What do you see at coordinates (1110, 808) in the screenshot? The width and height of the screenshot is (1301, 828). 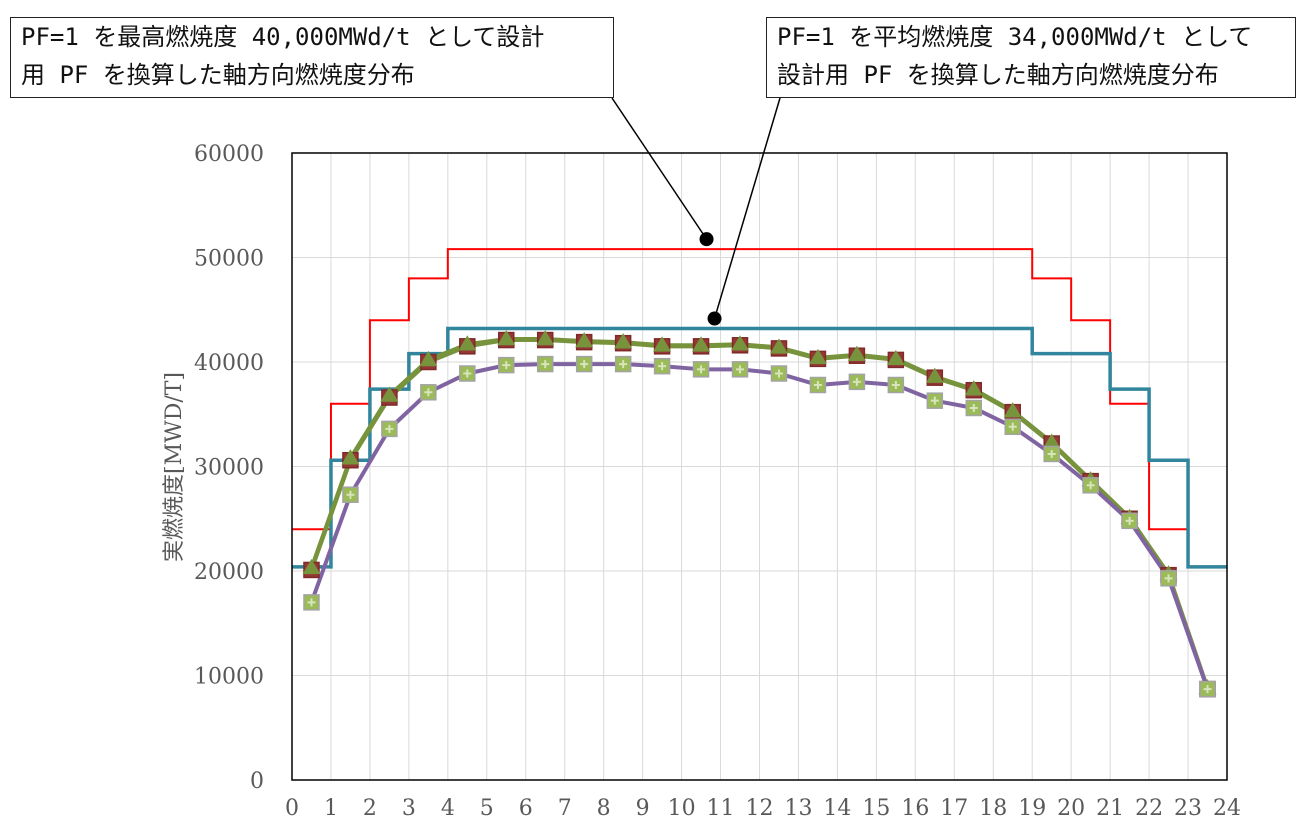 I see `x-tick-label: 21` at bounding box center [1110, 808].